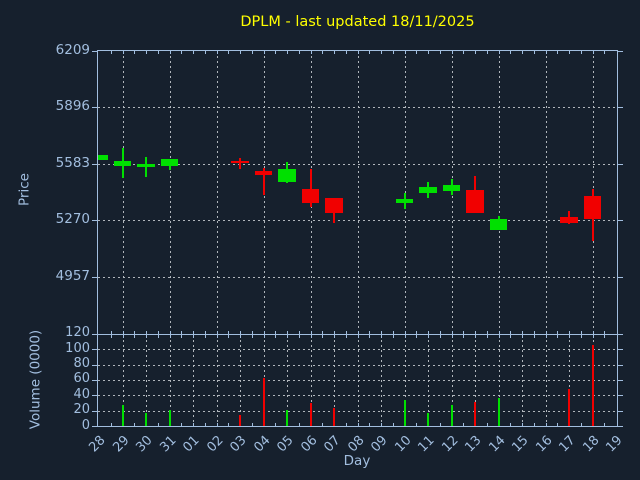 Image resolution: width=640 pixels, height=480 pixels. I want to click on volume-tick-label: 60, so click(81, 379).